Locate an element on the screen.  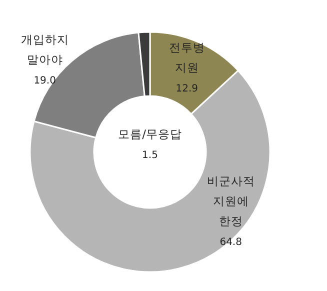
slice-label: 모름/무응답 is located at coordinates (150, 134).